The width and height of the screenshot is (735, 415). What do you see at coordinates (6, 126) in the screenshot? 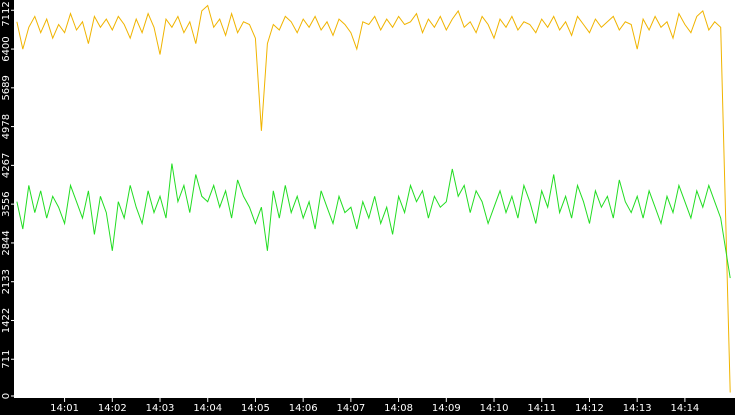
I see `y-tick-label: 4978` at bounding box center [6, 126].